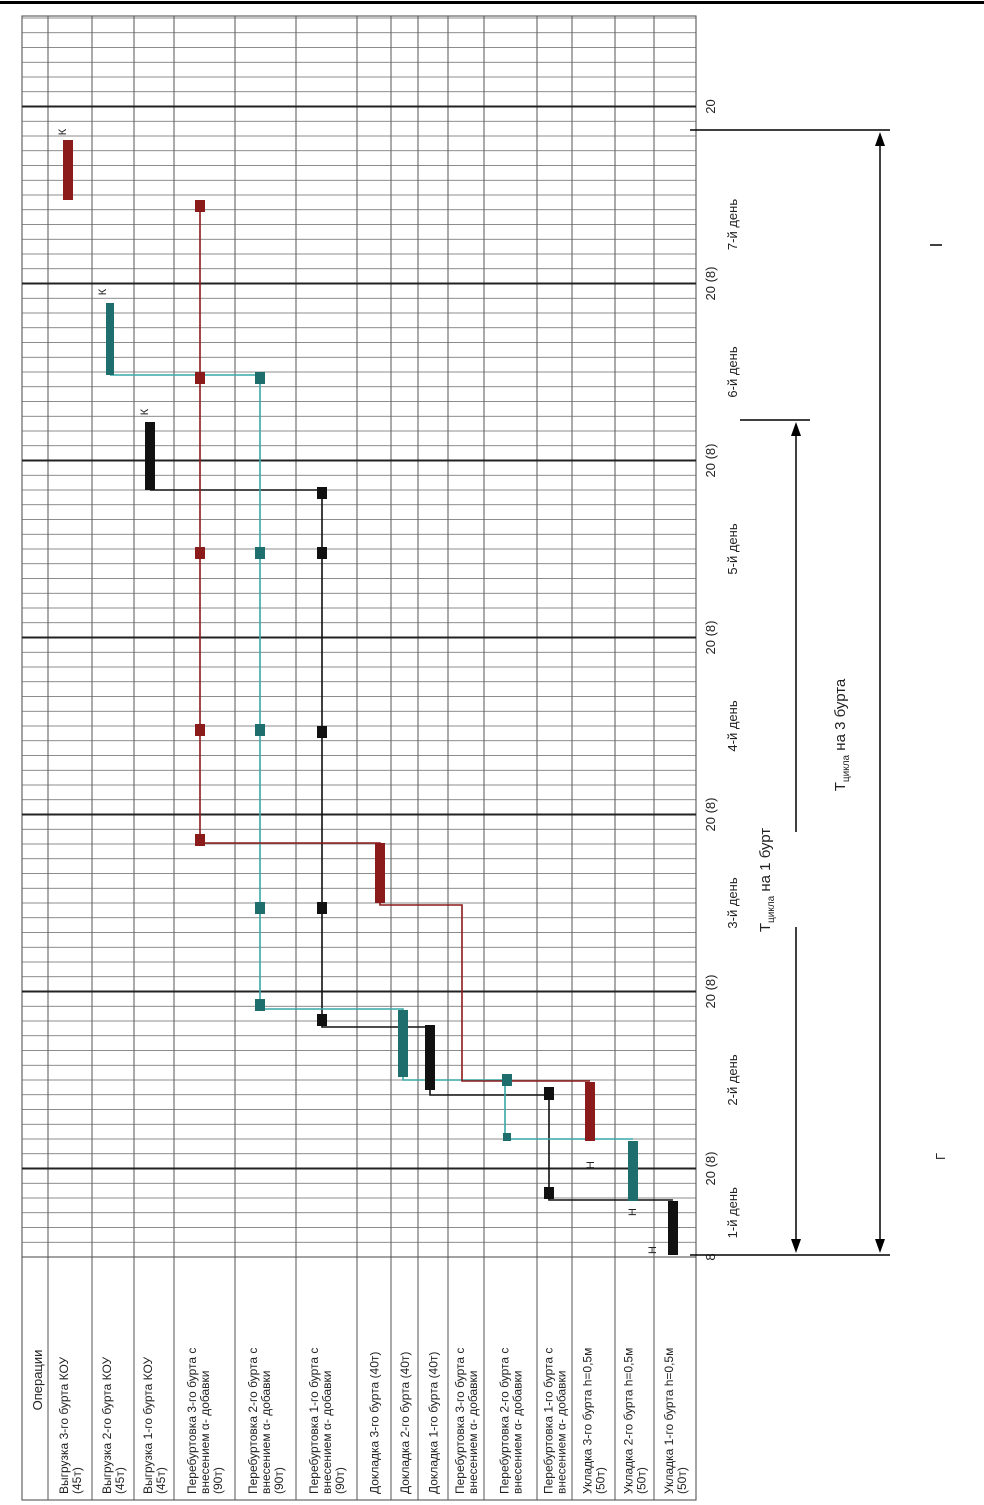 This screenshot has height=1505, width=984. What do you see at coordinates (732, 1212) in the screenshot?
I see `axis-day-label: 1-й день` at bounding box center [732, 1212].